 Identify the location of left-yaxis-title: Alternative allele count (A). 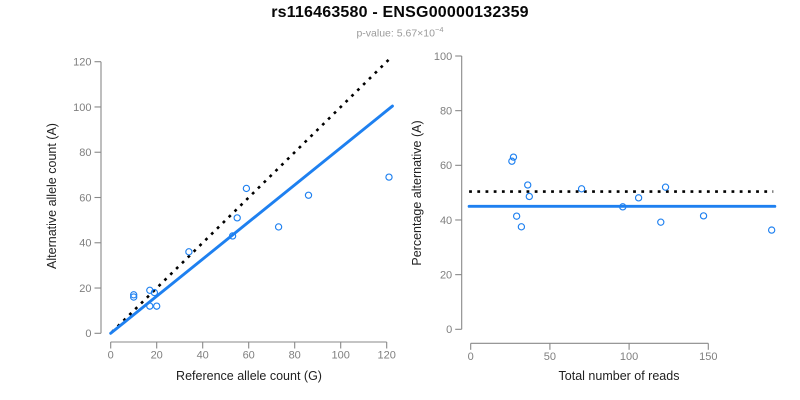
(52, 196).